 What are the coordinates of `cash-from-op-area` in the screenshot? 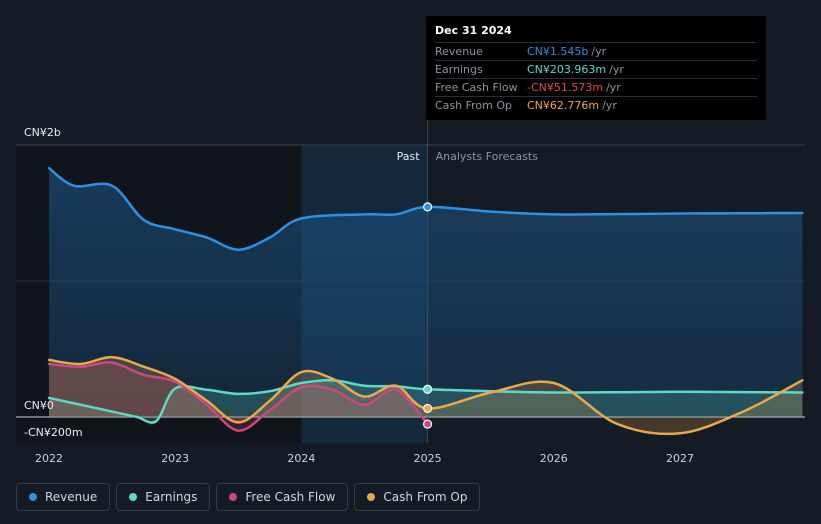 It's located at (426, 395).